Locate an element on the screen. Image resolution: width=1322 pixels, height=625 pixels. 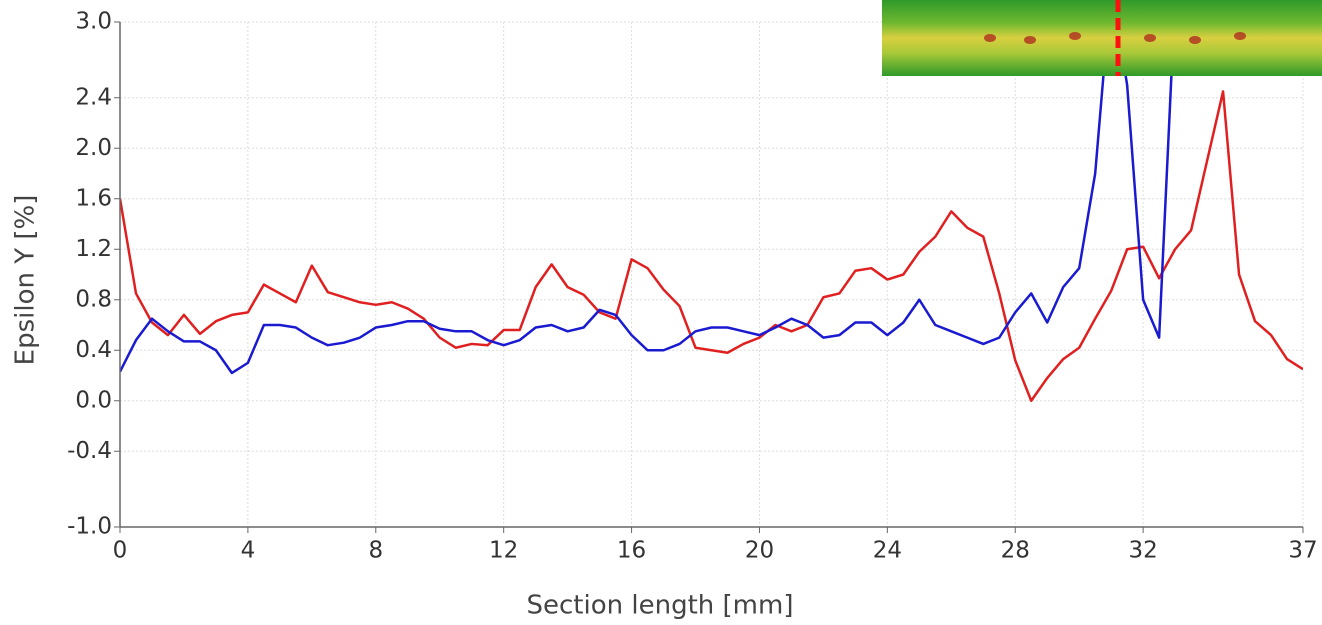
x-tick-label: 20 is located at coordinates (759, 551).